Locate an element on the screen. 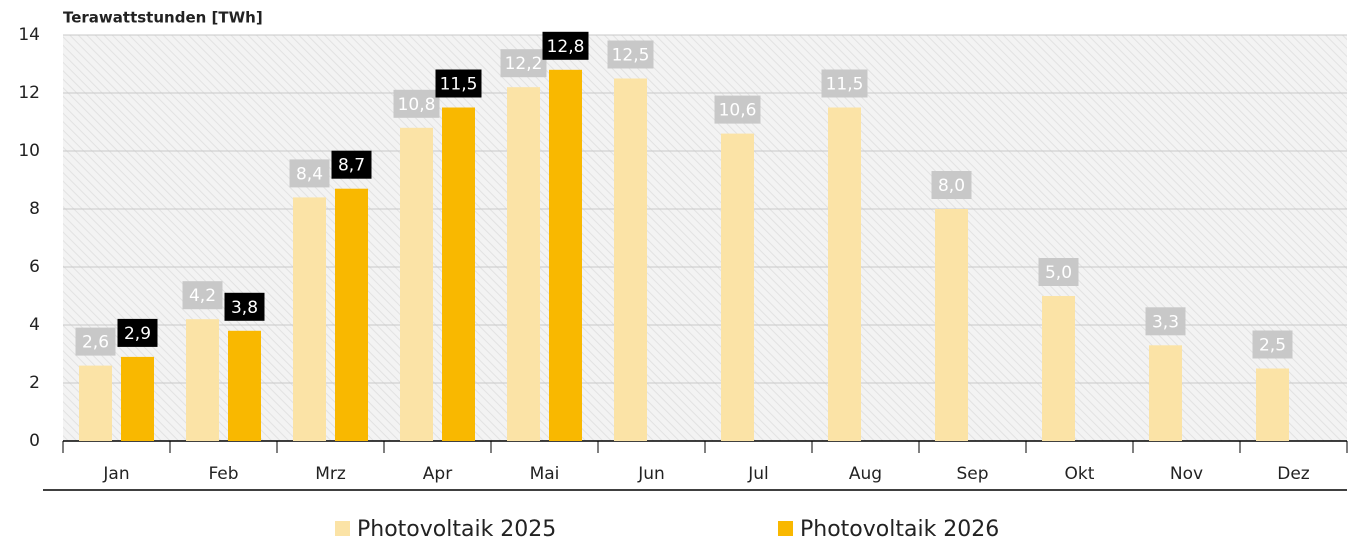  legend-label: Photovoltaik 2026 is located at coordinates (899, 529).